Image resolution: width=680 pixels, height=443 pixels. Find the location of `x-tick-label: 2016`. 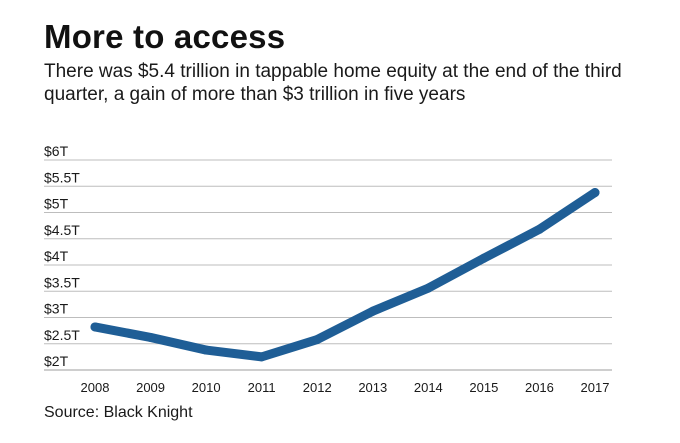

x-tick-label: 2016 is located at coordinates (539, 387).